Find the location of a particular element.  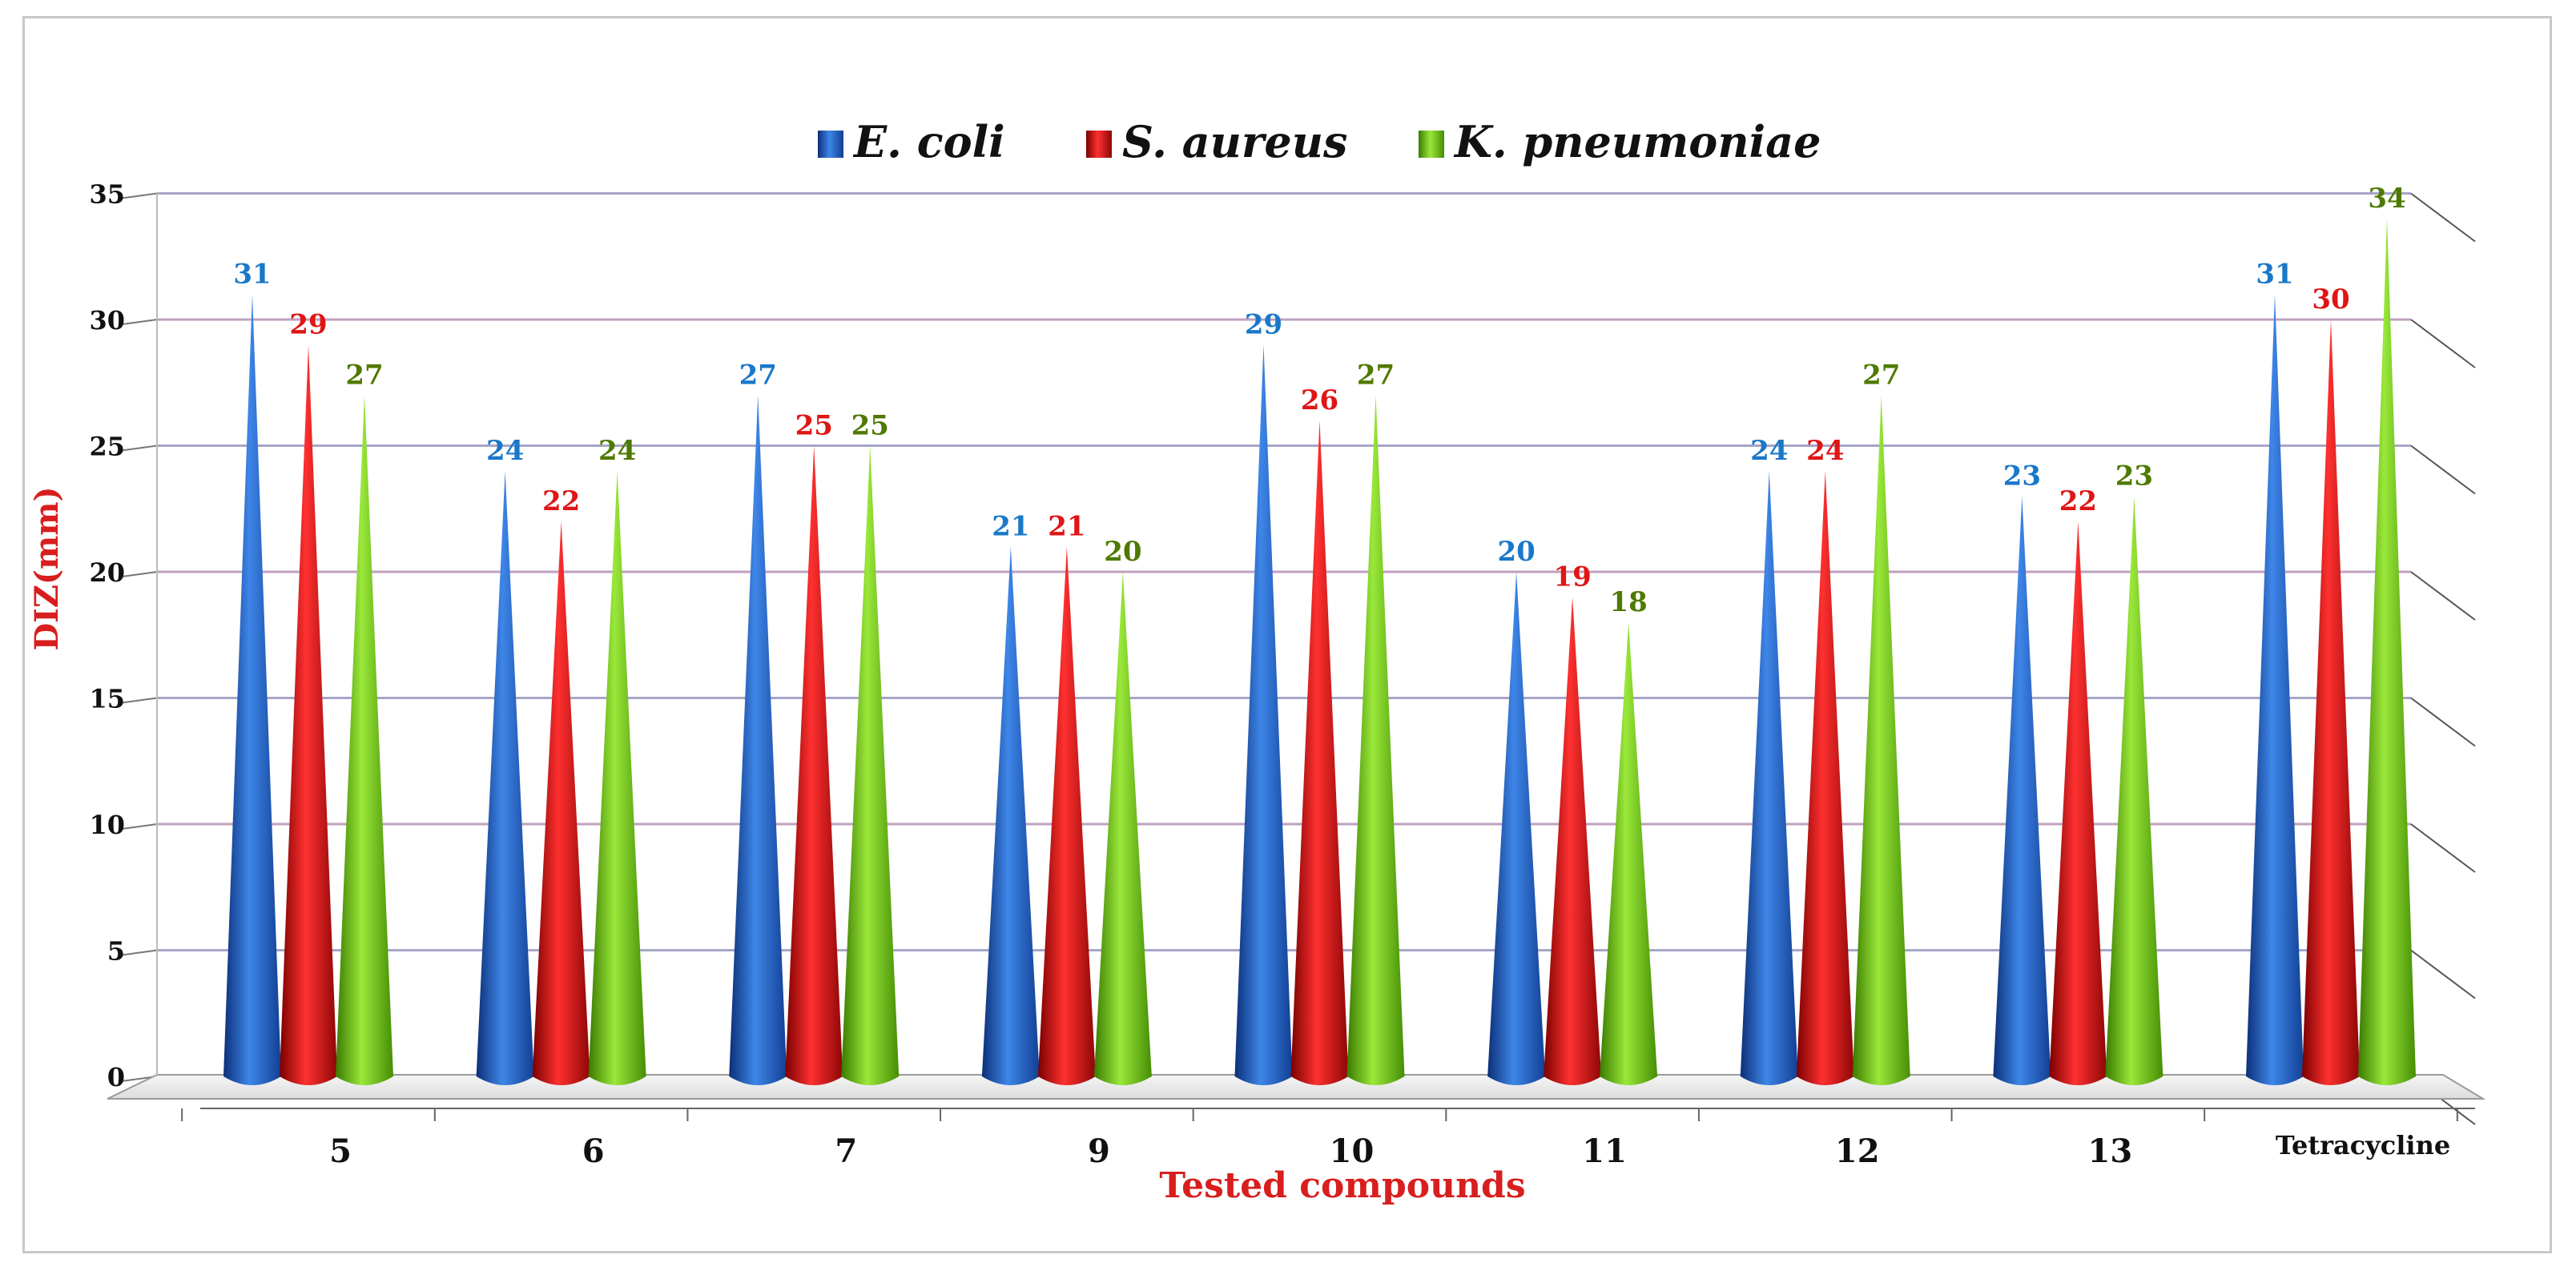

y-tick-label: 5 is located at coordinates (116, 951).